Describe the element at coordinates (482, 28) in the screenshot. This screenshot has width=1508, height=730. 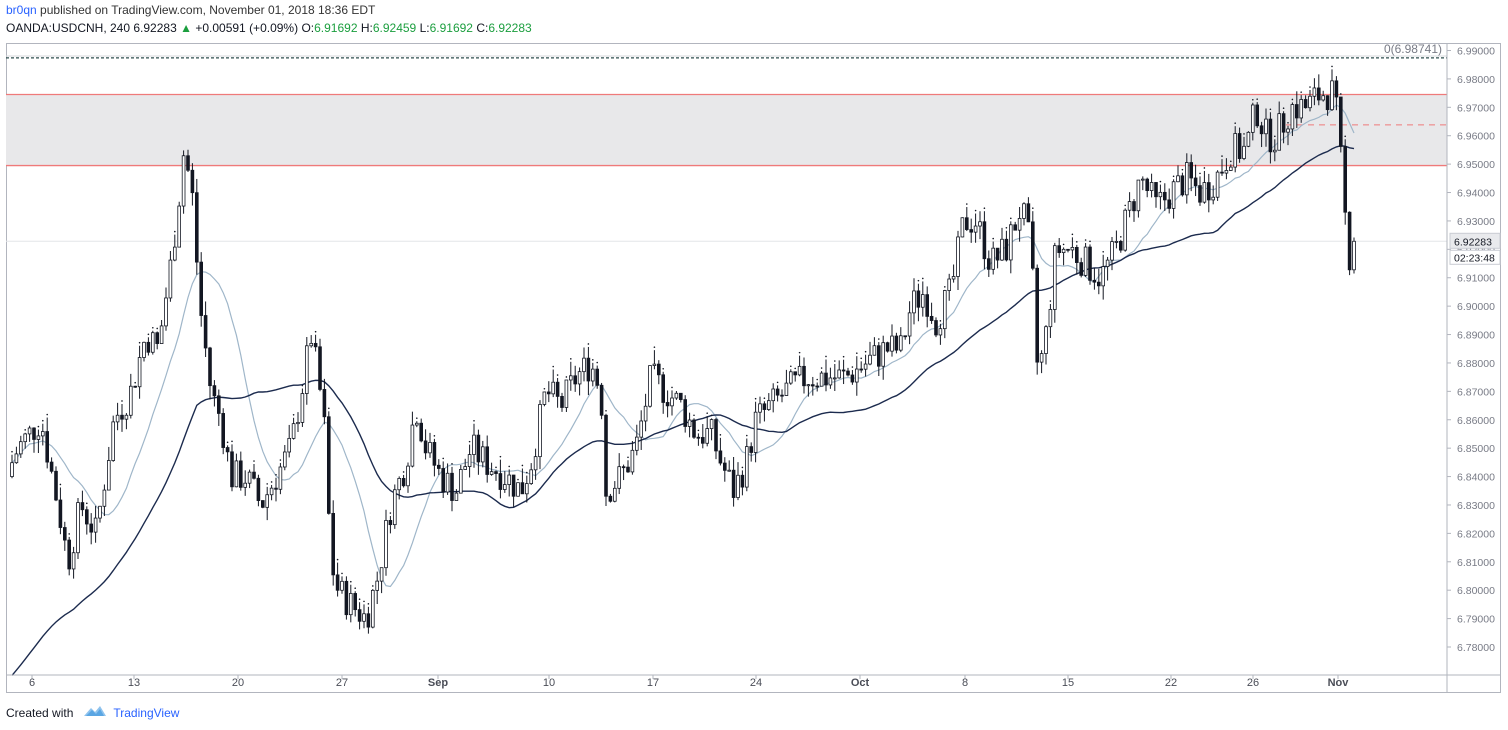
I see `close-label: C:` at that location.